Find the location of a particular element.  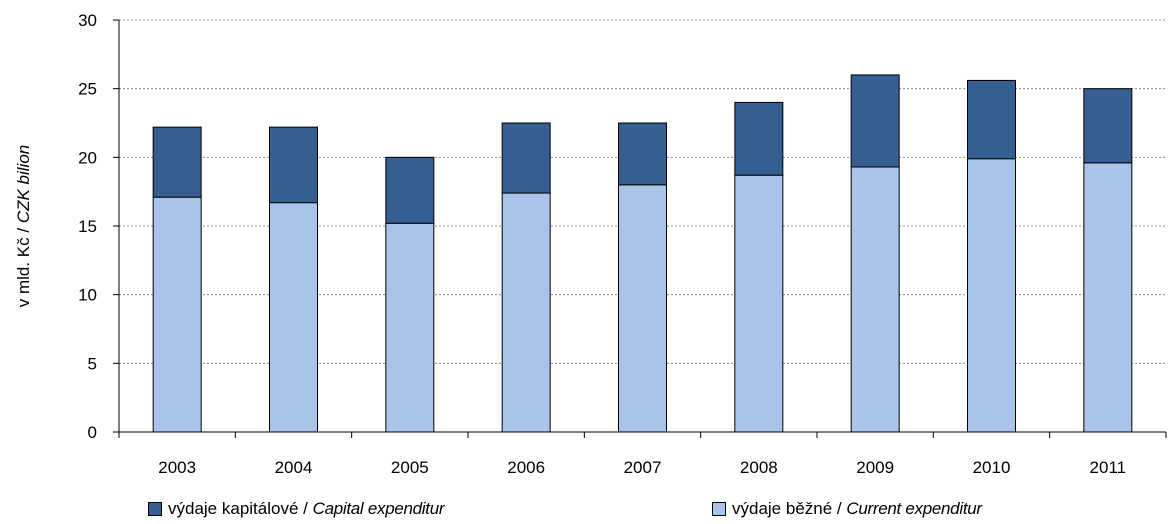

x-tick-label: 2011 is located at coordinates (1108, 467).